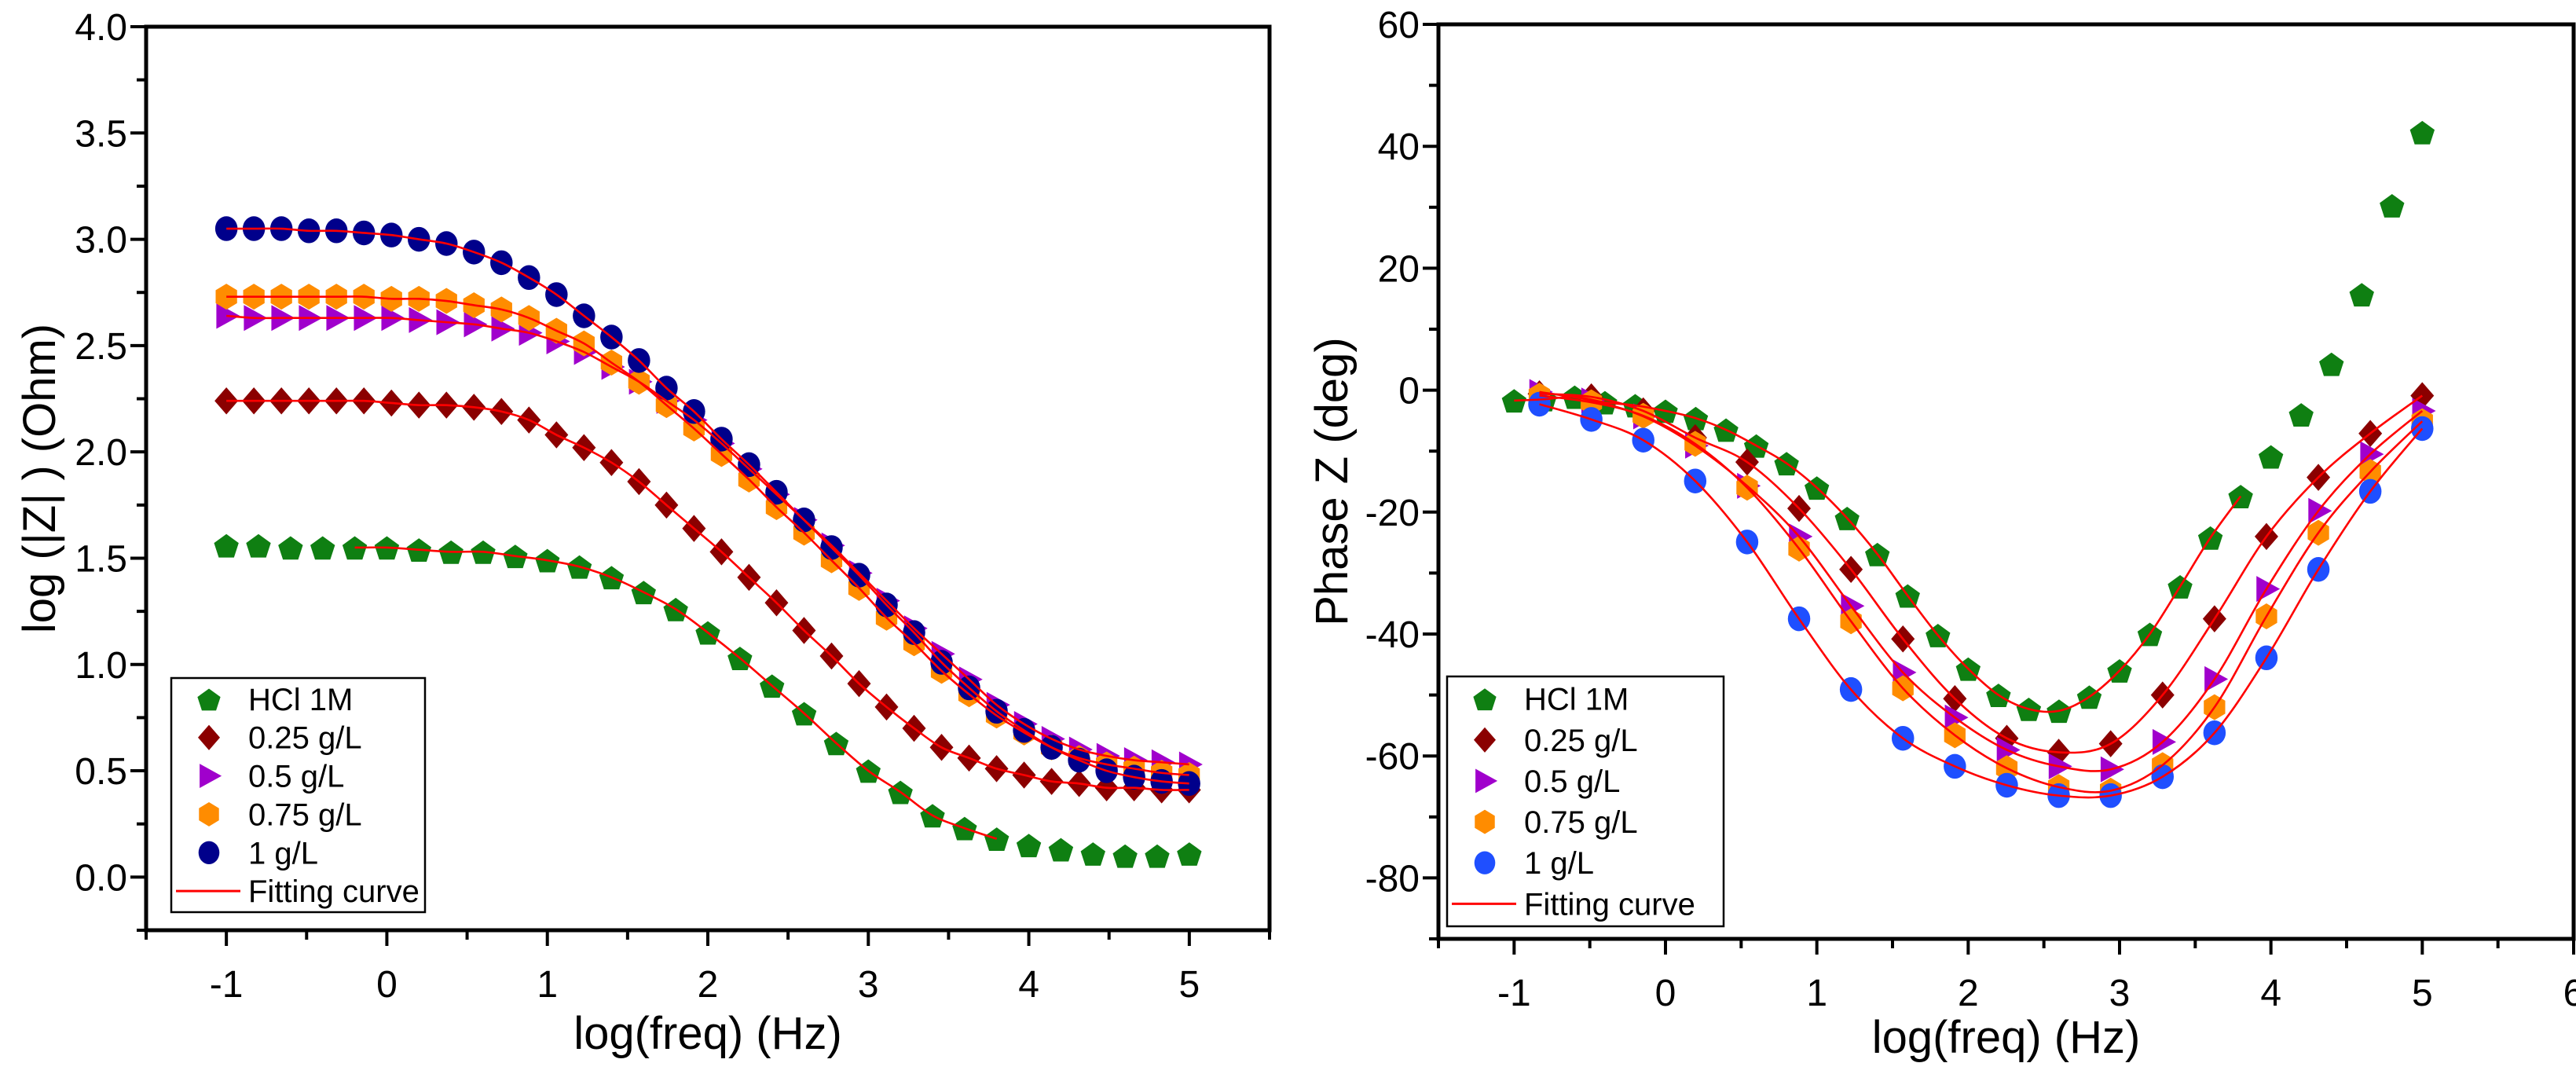  I want to click on y-tick-label: 4.0, so click(101, 28).